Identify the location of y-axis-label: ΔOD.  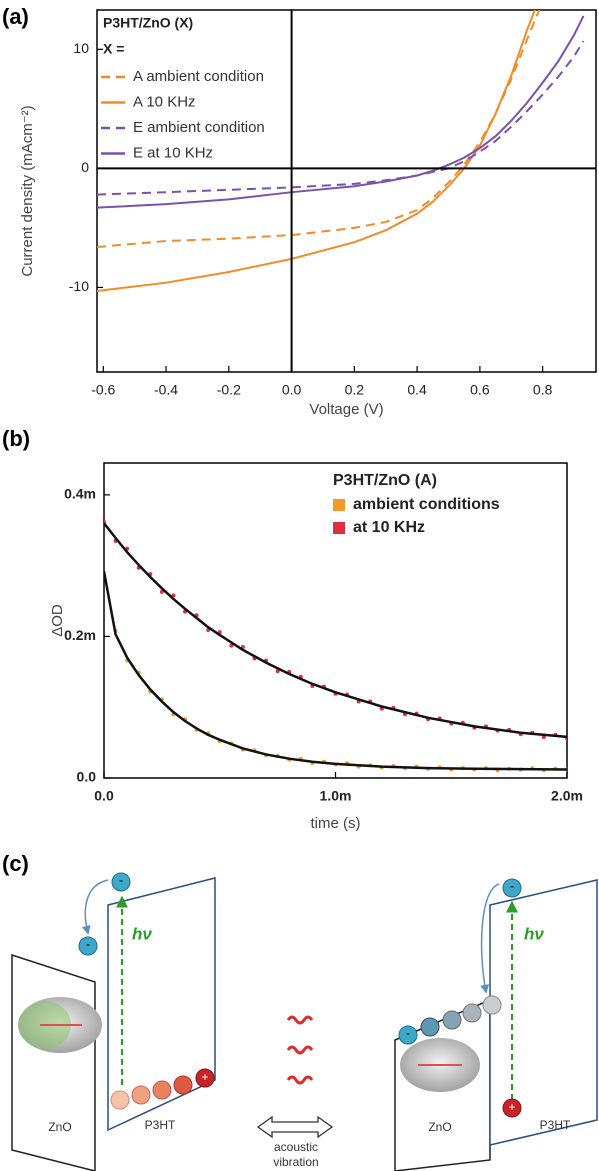
(57, 620).